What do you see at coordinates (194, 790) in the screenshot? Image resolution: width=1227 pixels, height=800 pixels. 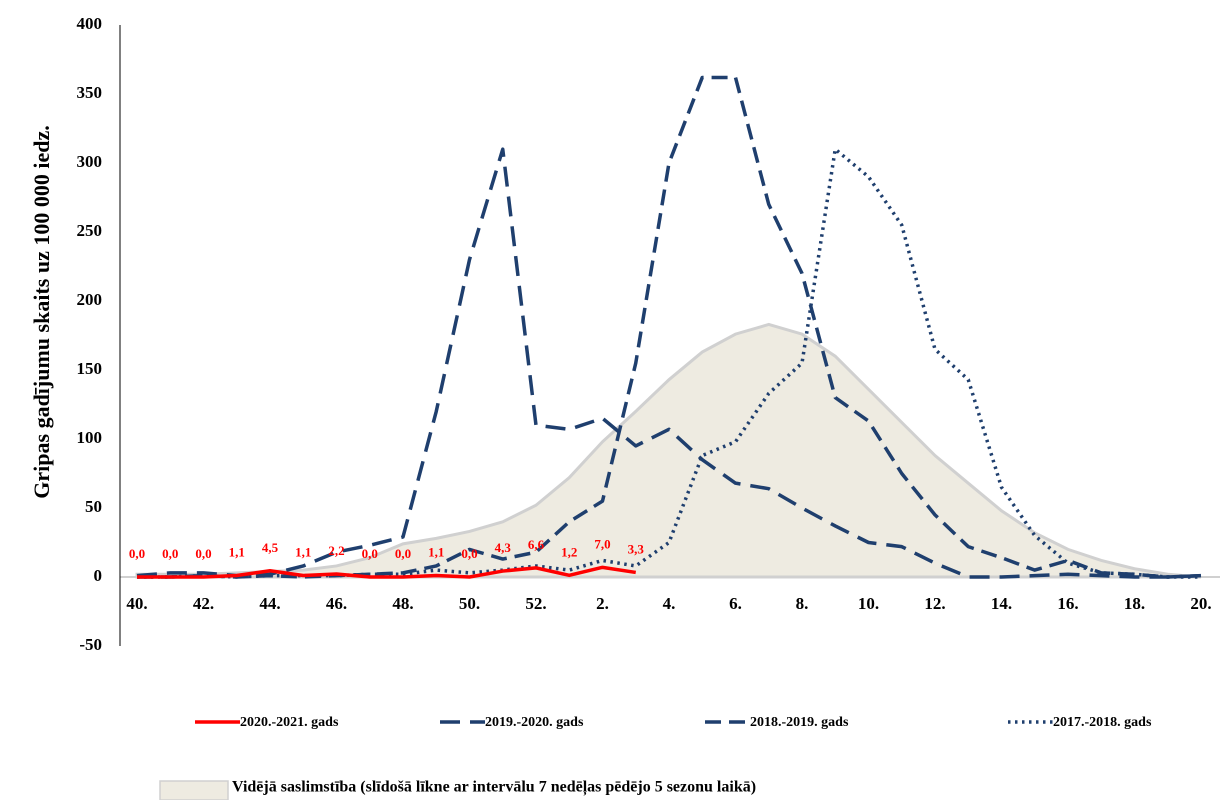 I see `legend-swatch` at bounding box center [194, 790].